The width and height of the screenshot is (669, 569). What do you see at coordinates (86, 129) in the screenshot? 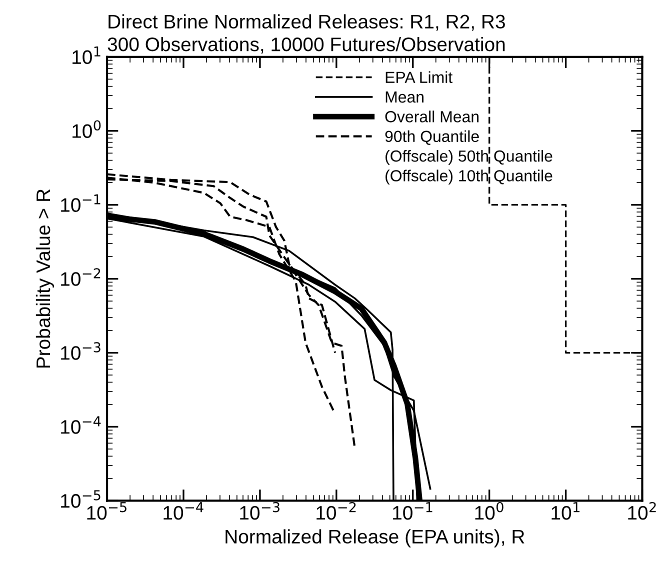
I see `y-tick-label: 10$^{0}$` at bounding box center [86, 129].